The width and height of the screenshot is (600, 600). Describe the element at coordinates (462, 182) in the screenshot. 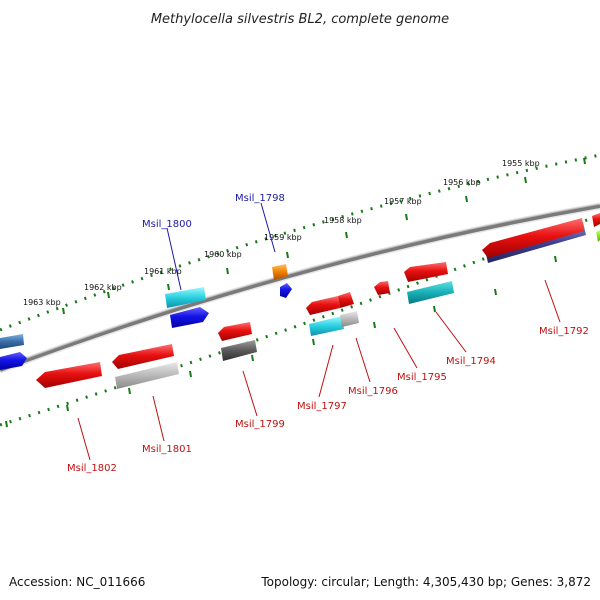

I see `ruler-label: 1956 kbp` at that location.